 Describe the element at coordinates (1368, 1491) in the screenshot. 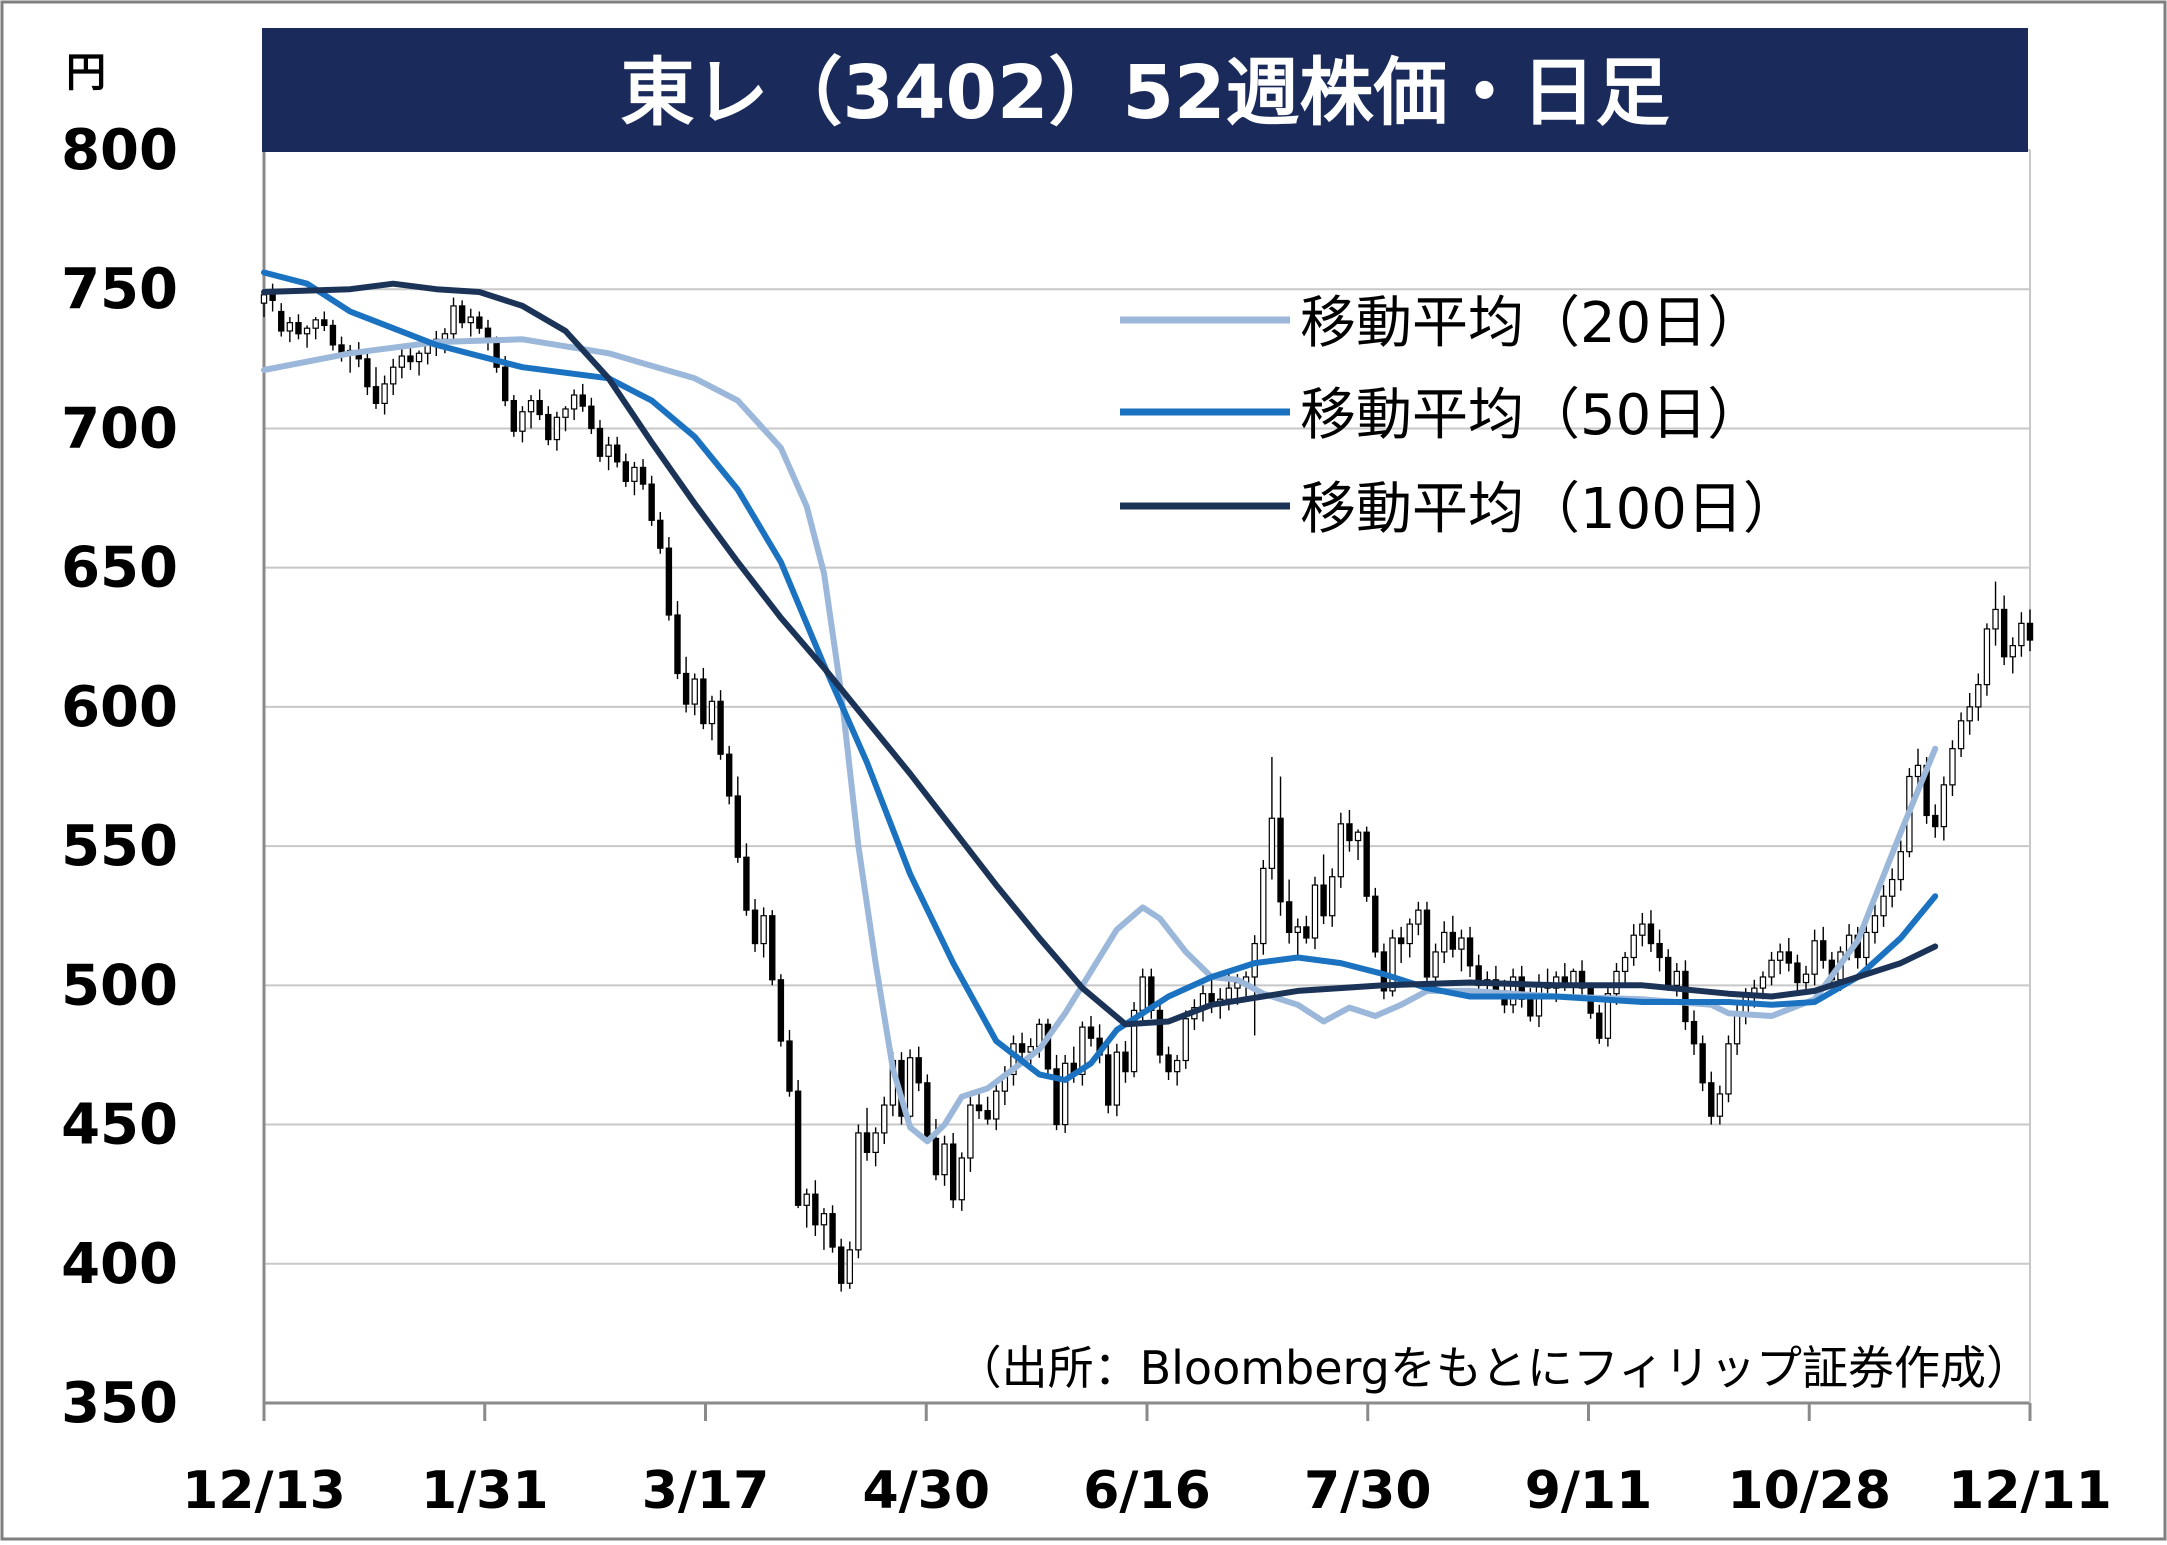

I see `x-tick-label-5: 7/30` at that location.